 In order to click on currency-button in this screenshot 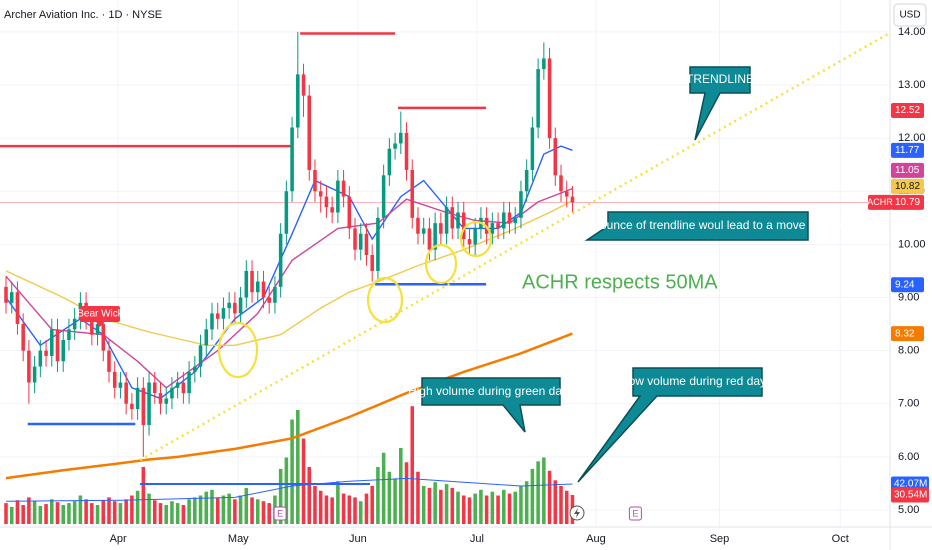, I will do `click(910, 15)`.